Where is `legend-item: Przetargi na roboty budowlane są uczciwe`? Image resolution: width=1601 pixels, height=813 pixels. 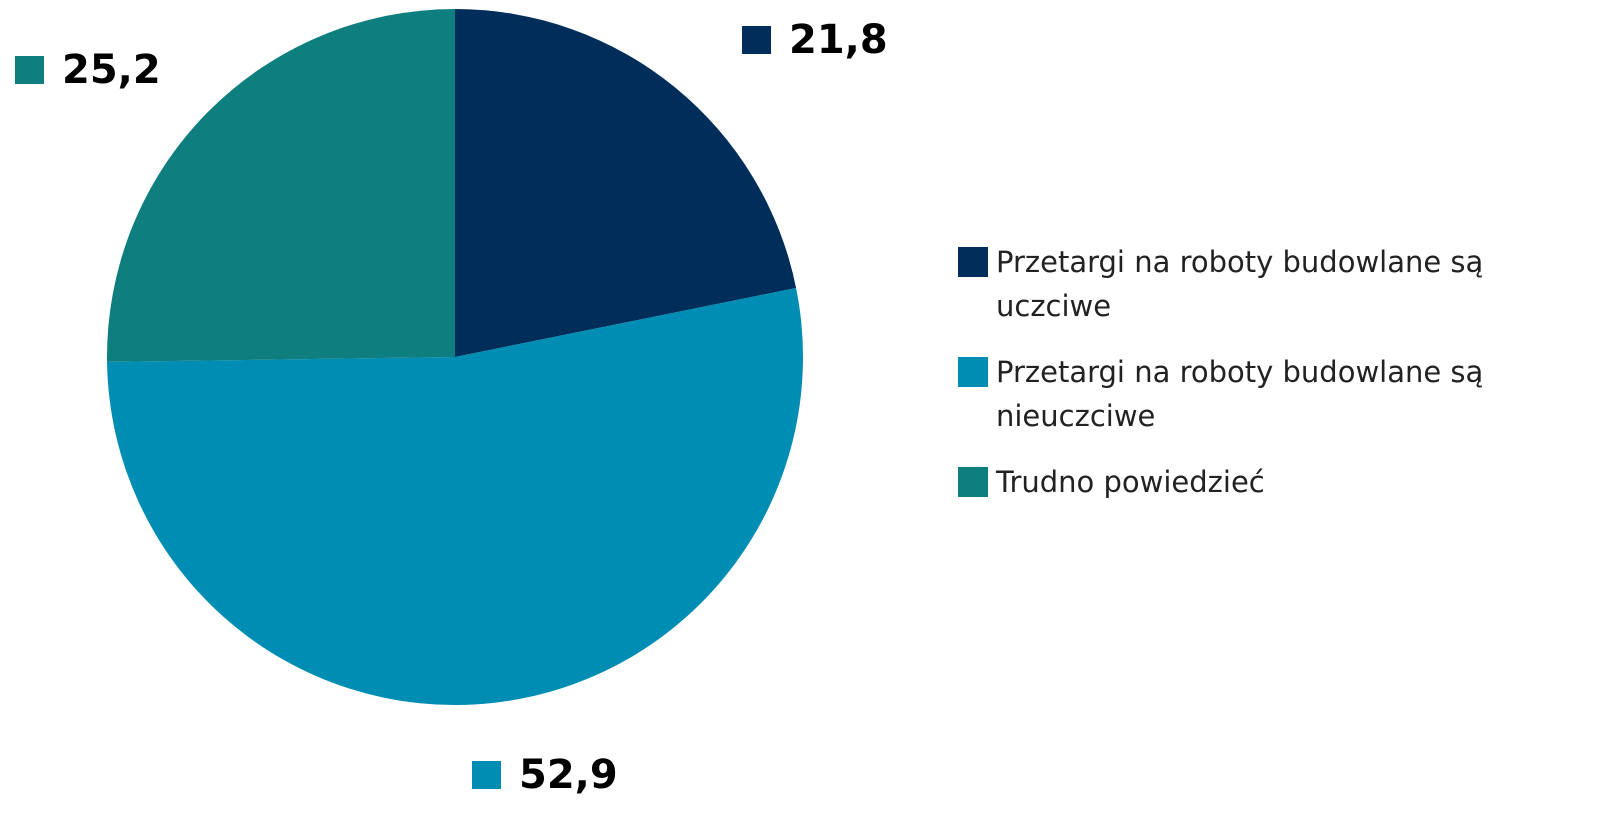 legend-item: Przetargi na roboty budowlane są uczciwe is located at coordinates (1268, 284).